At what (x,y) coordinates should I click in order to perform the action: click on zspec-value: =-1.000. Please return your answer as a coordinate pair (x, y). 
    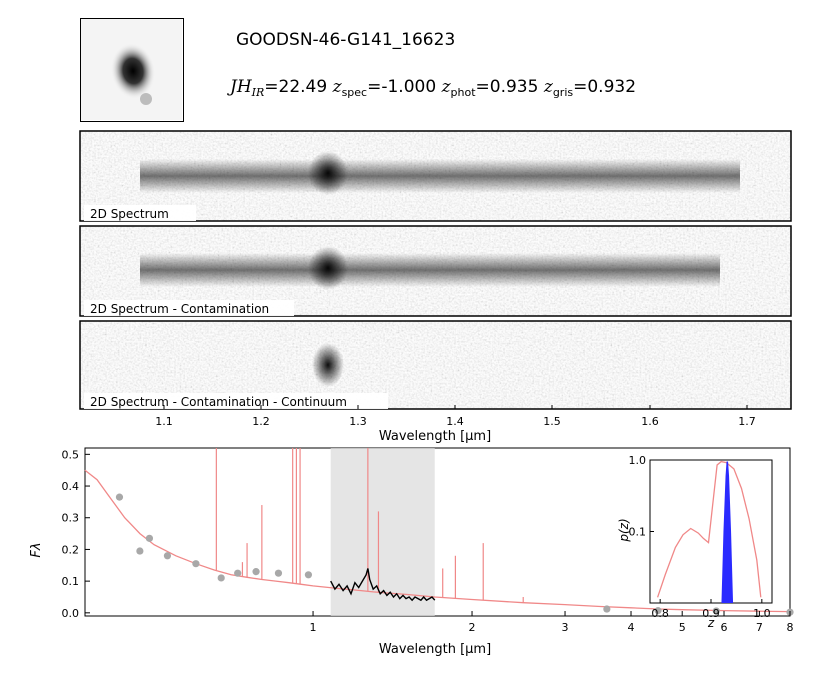
    Looking at the image, I should click on (402, 87).